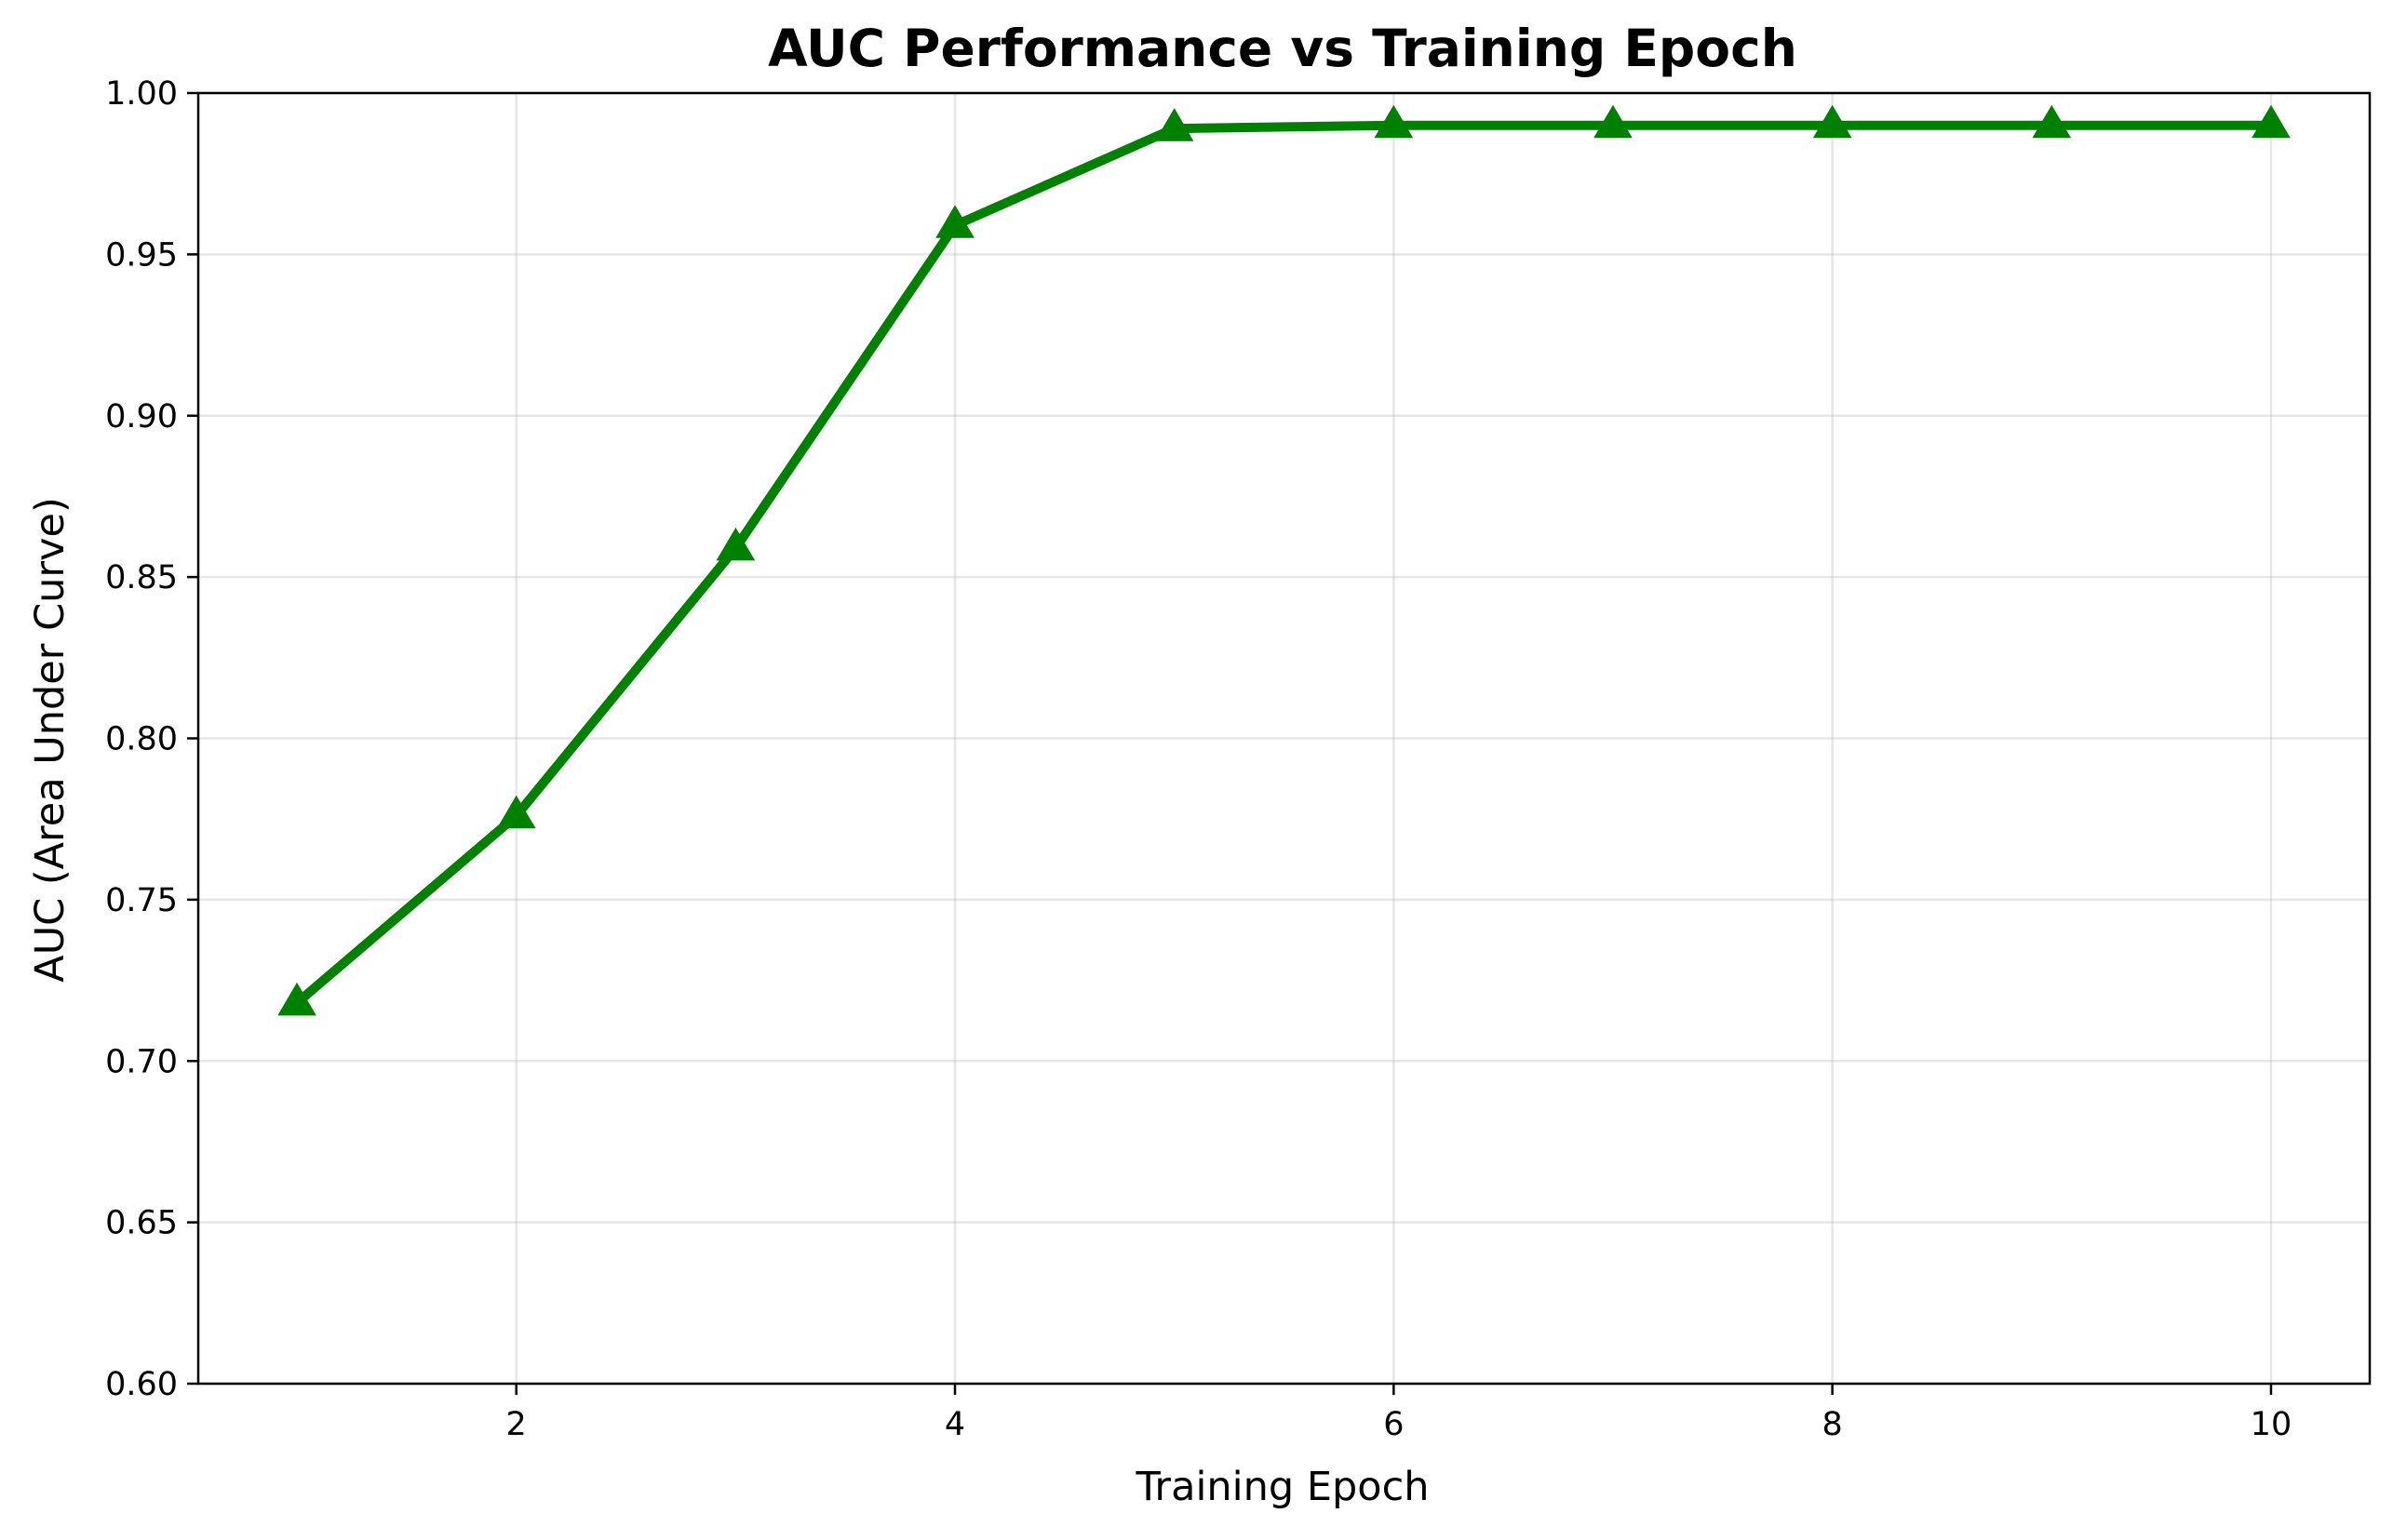 This screenshot has height=1540, width=2393. What do you see at coordinates (141, 739) in the screenshot?
I see `y-tick-label: 0.80` at bounding box center [141, 739].